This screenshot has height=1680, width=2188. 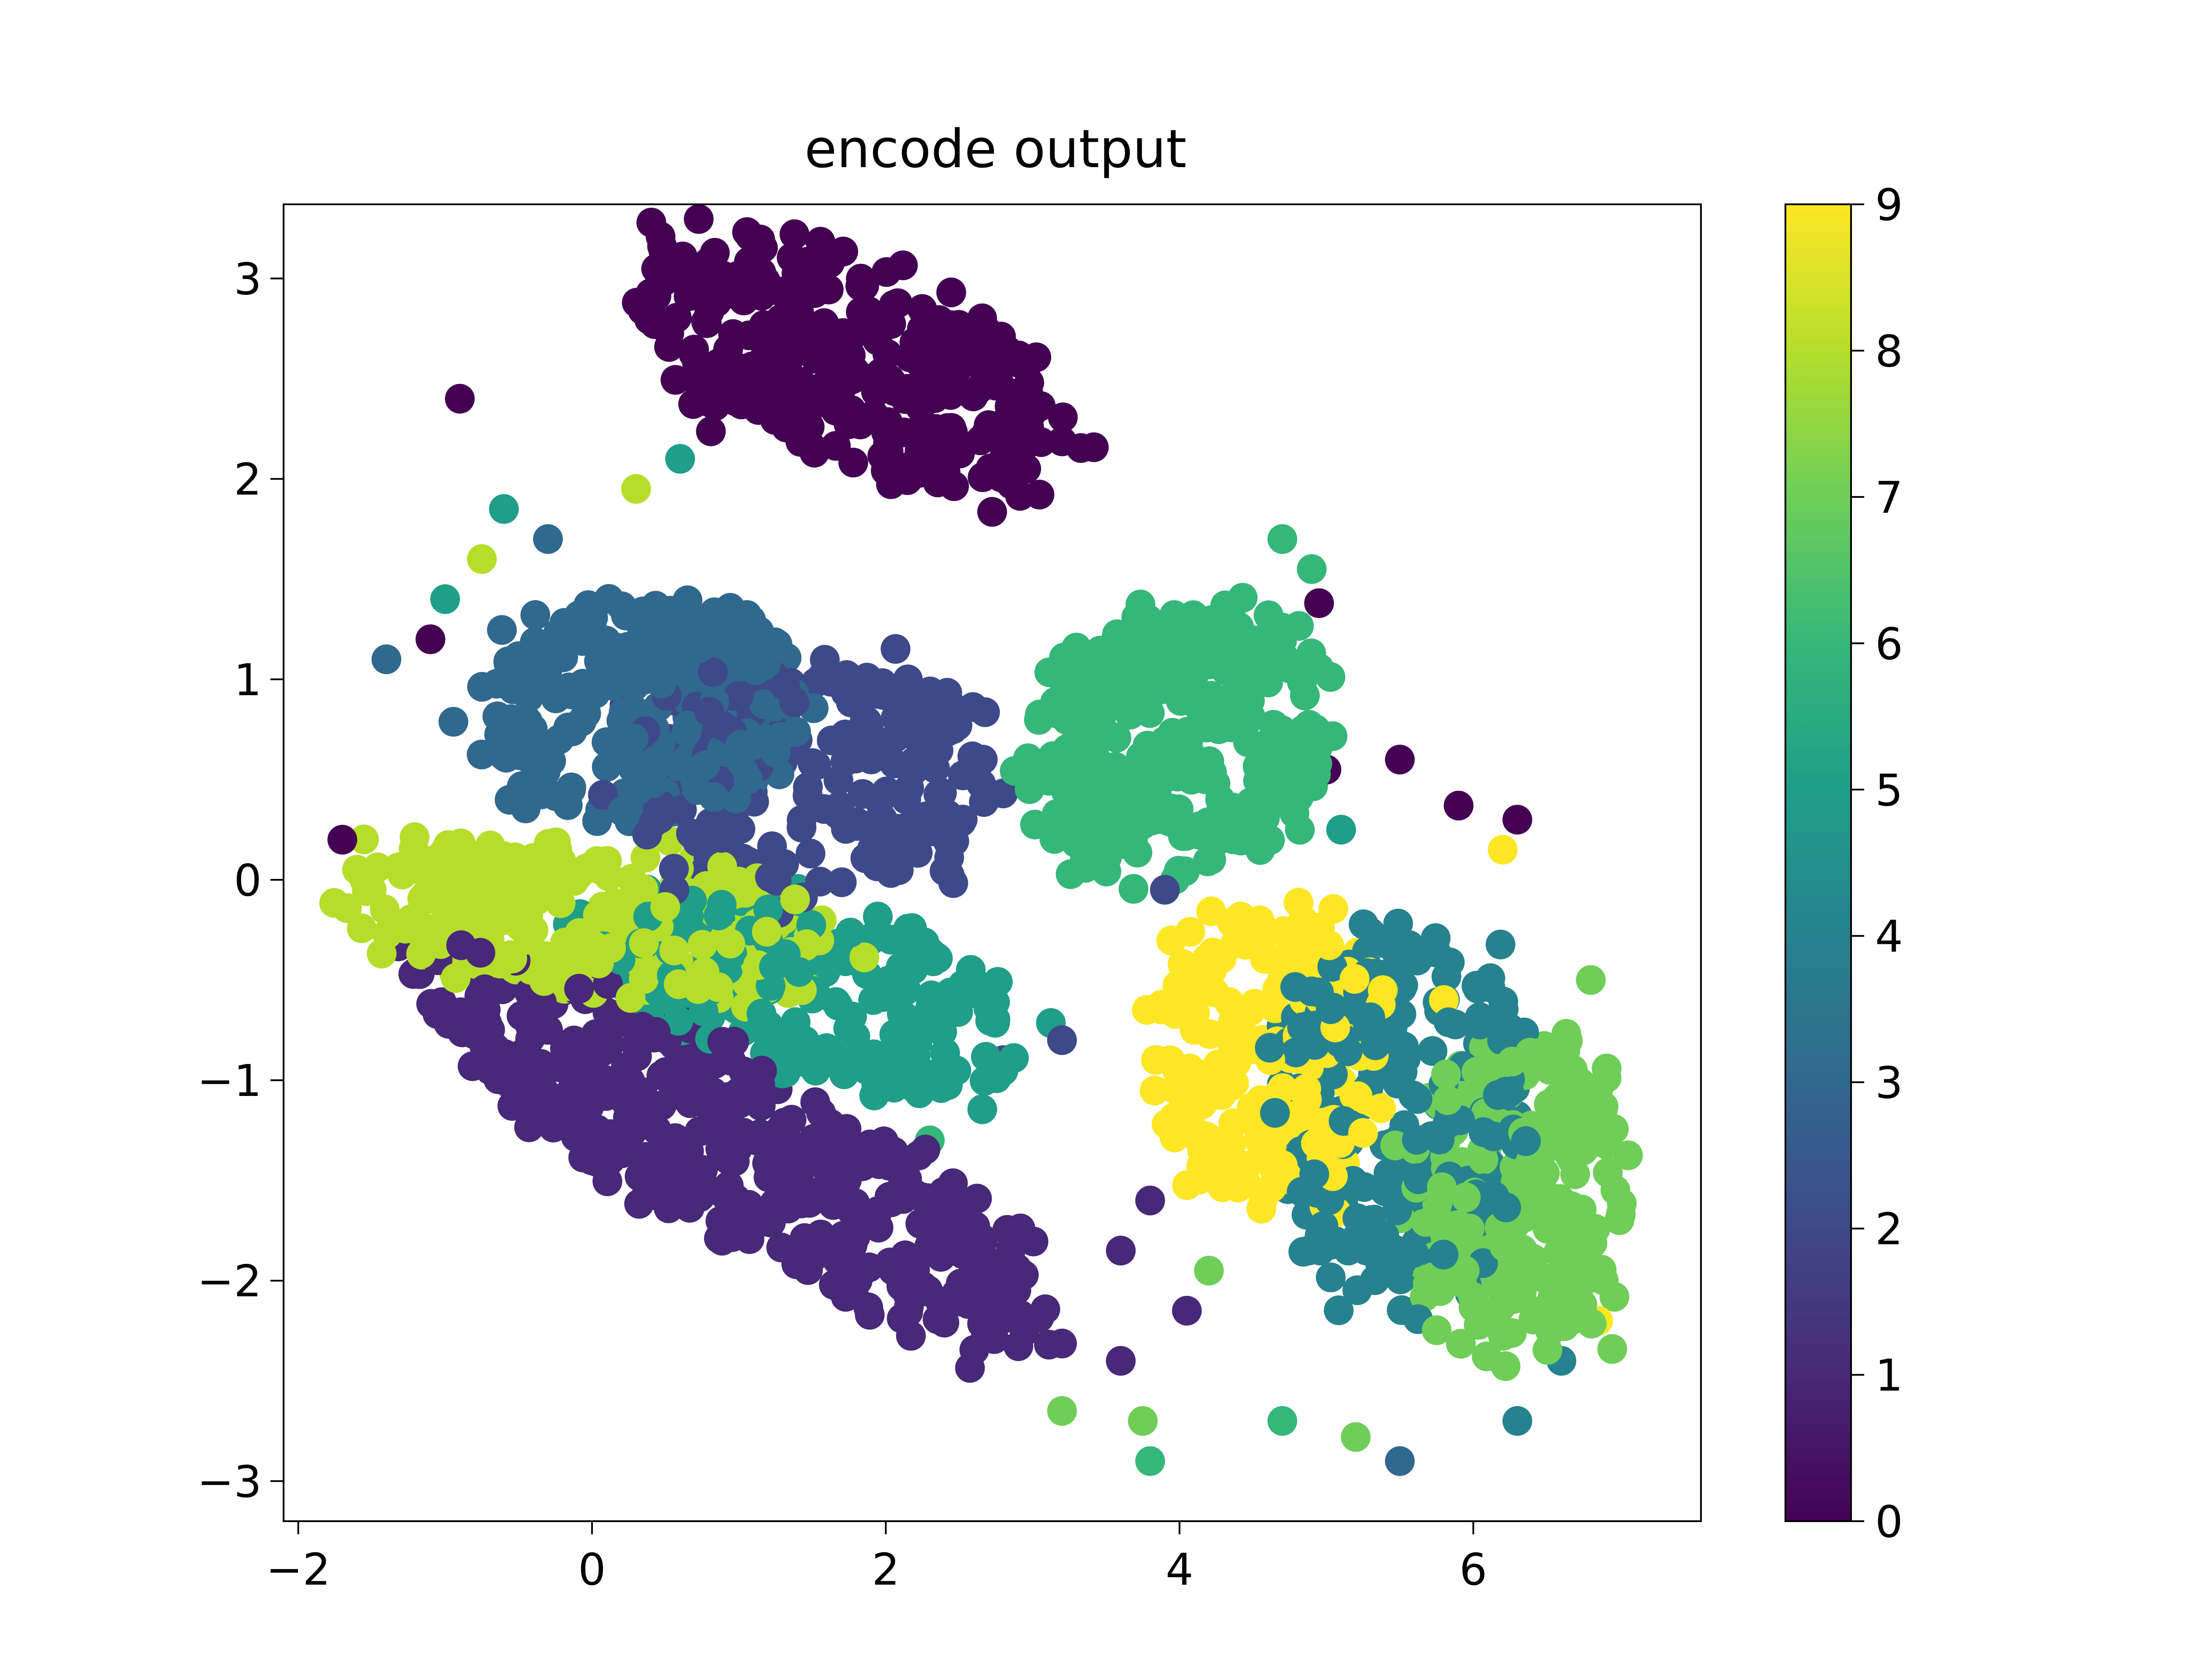 I want to click on x-axis: −2 0 2 4 6, so click(x=877, y=1558).